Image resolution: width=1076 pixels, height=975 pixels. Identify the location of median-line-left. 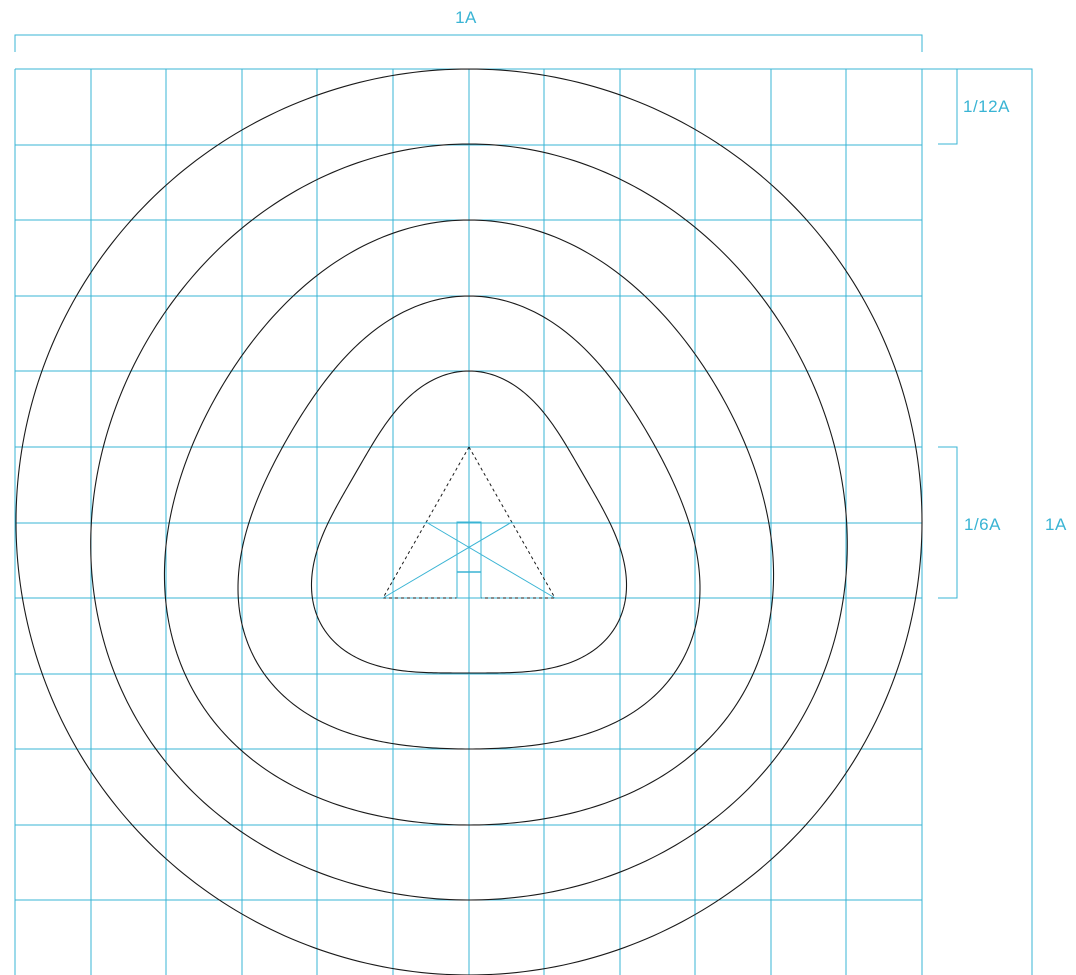
(447, 560).